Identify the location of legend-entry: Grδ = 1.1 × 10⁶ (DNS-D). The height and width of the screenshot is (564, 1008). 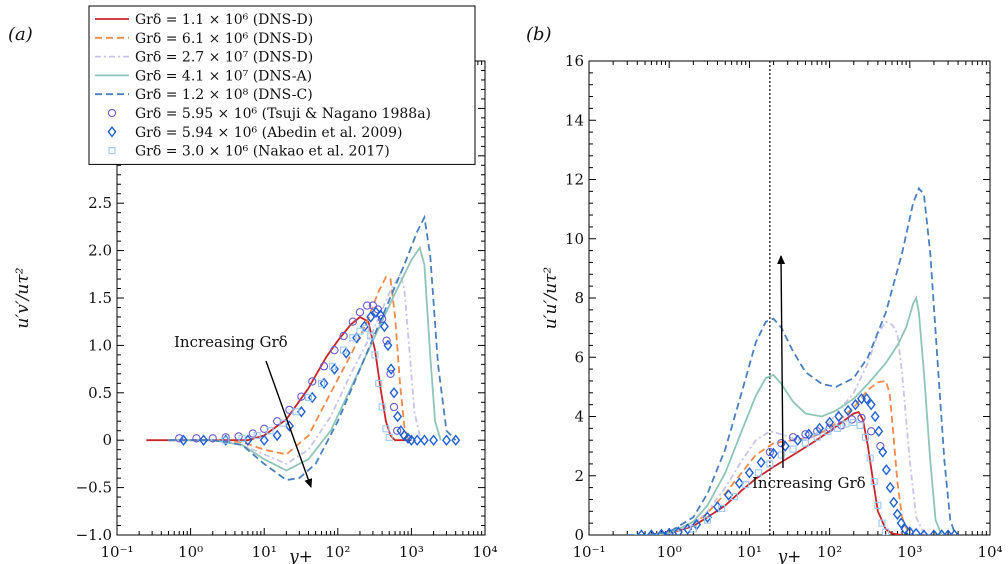
(224, 20).